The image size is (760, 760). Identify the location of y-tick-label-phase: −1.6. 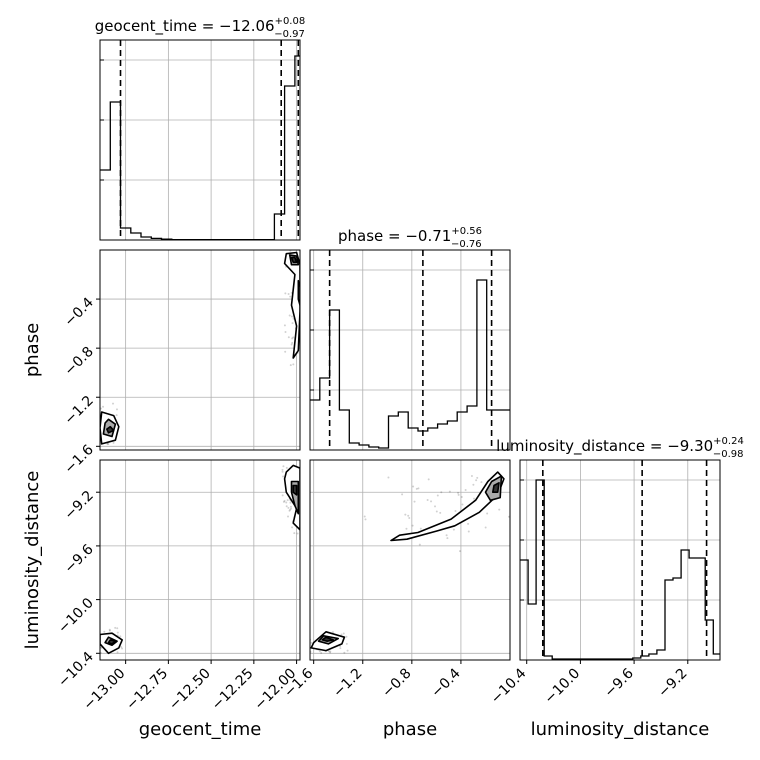
(78, 459).